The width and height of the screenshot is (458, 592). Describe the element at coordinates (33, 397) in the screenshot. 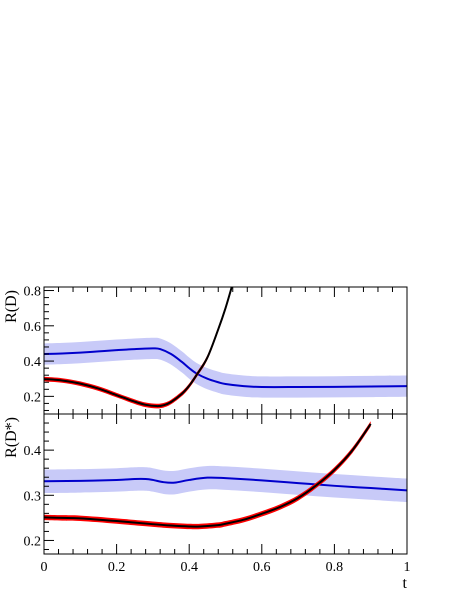

I see `y-tick-label-top: 0.2` at that location.